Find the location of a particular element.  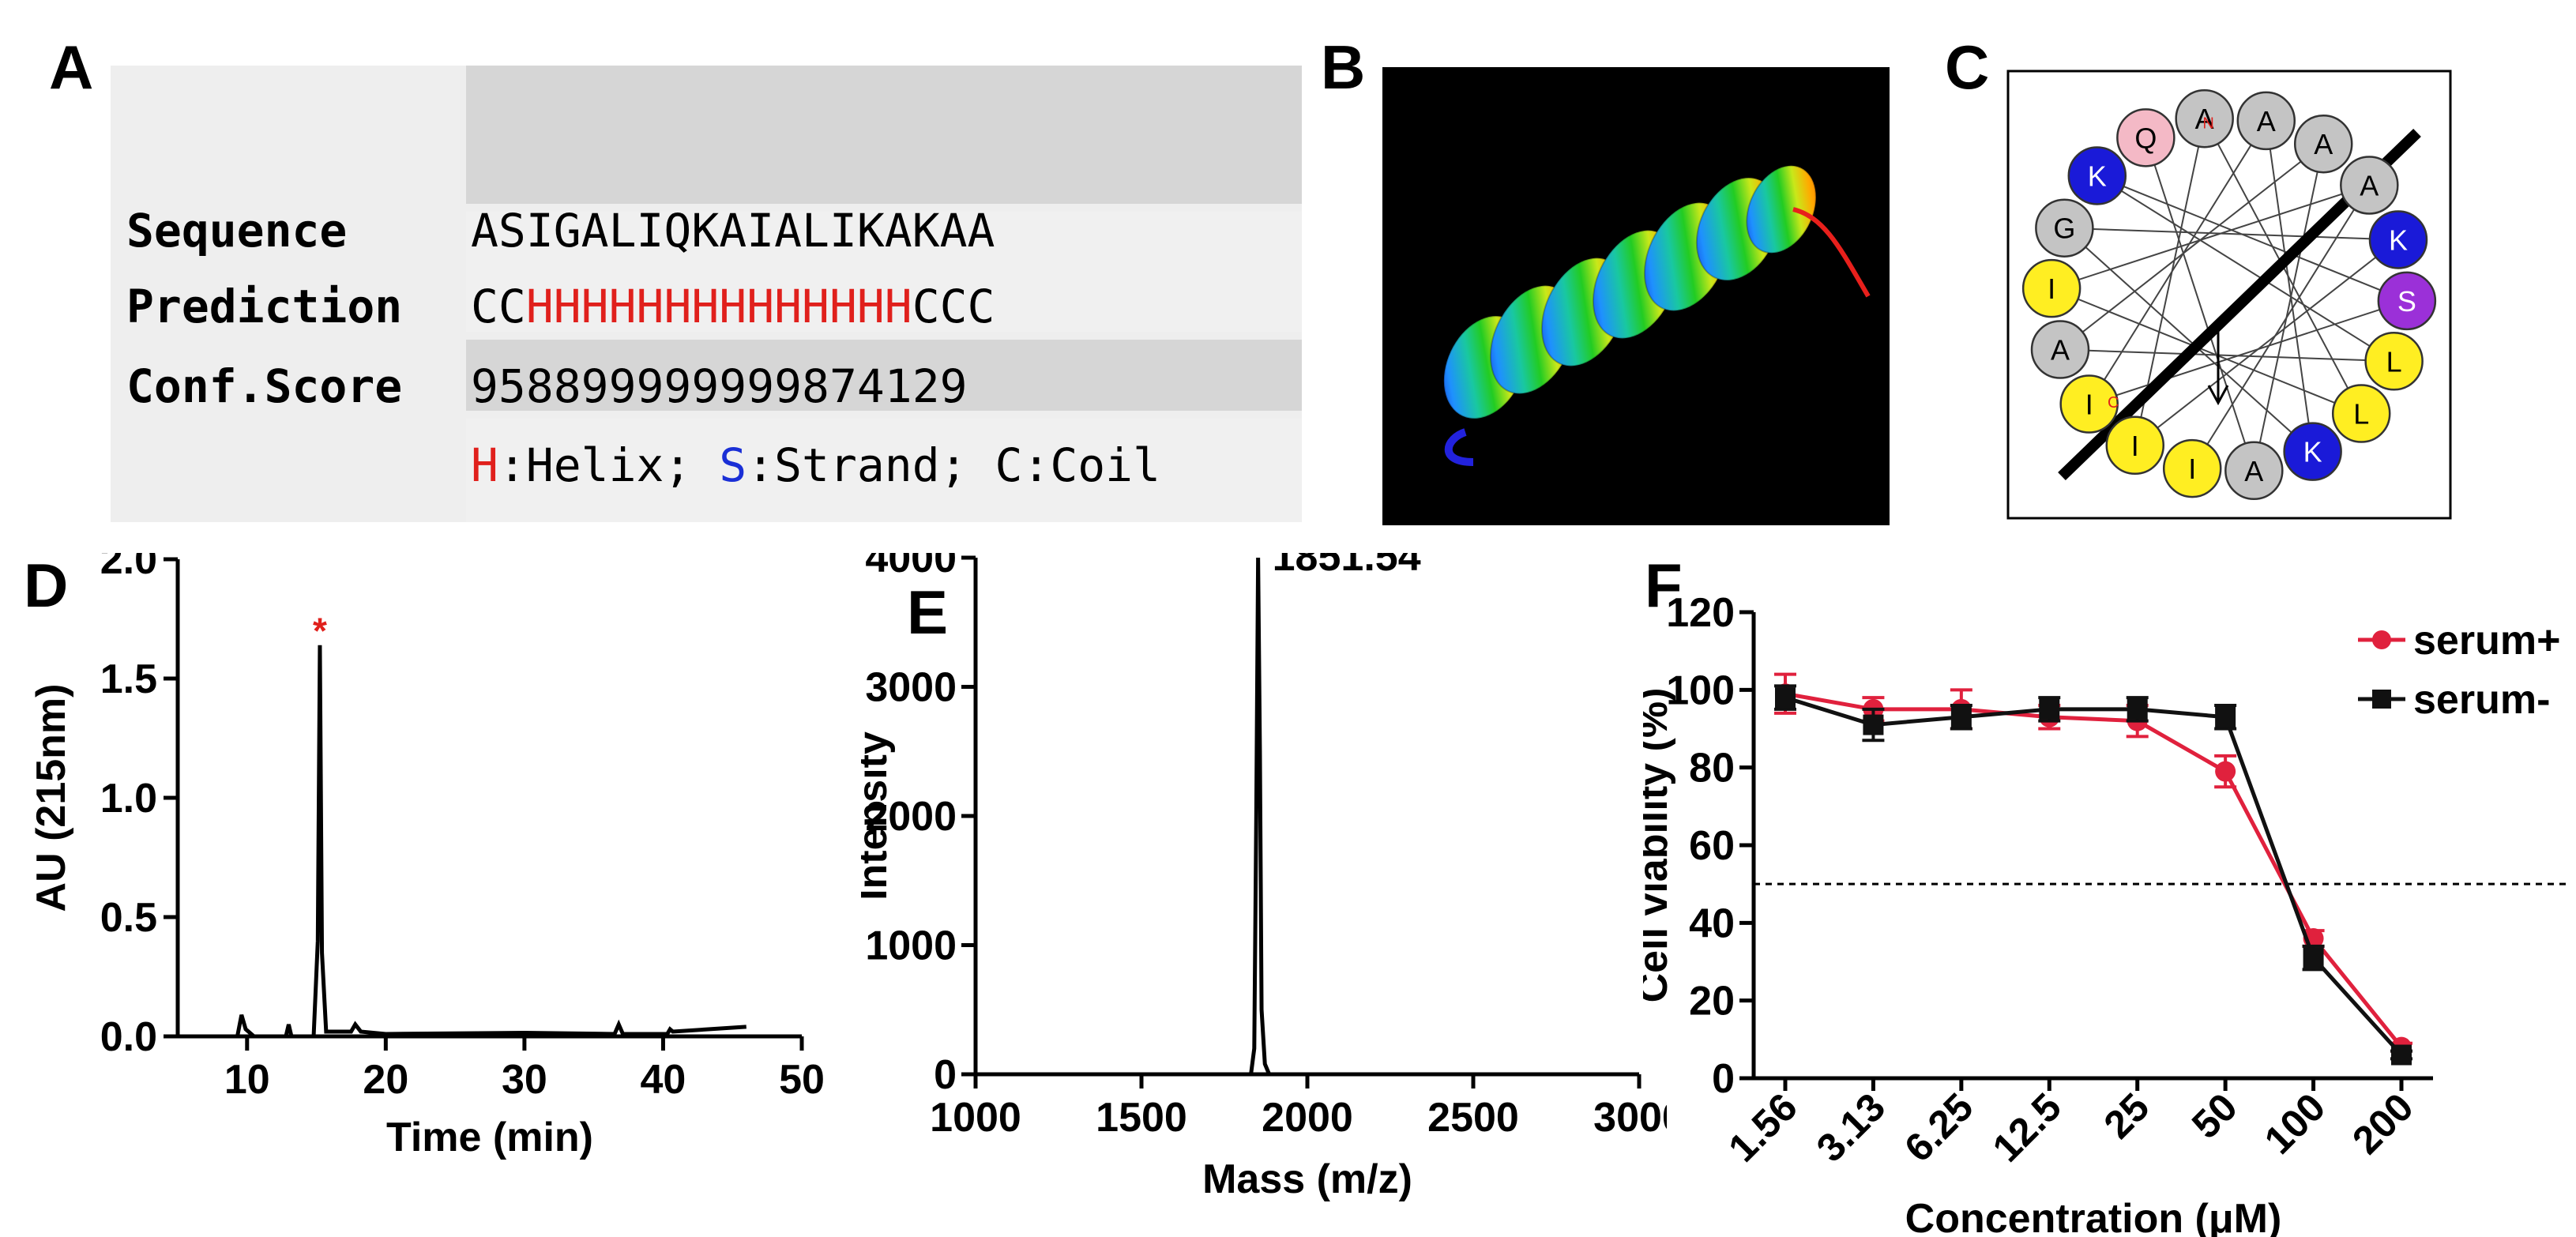

series-line-serum- is located at coordinates (2093, 876).